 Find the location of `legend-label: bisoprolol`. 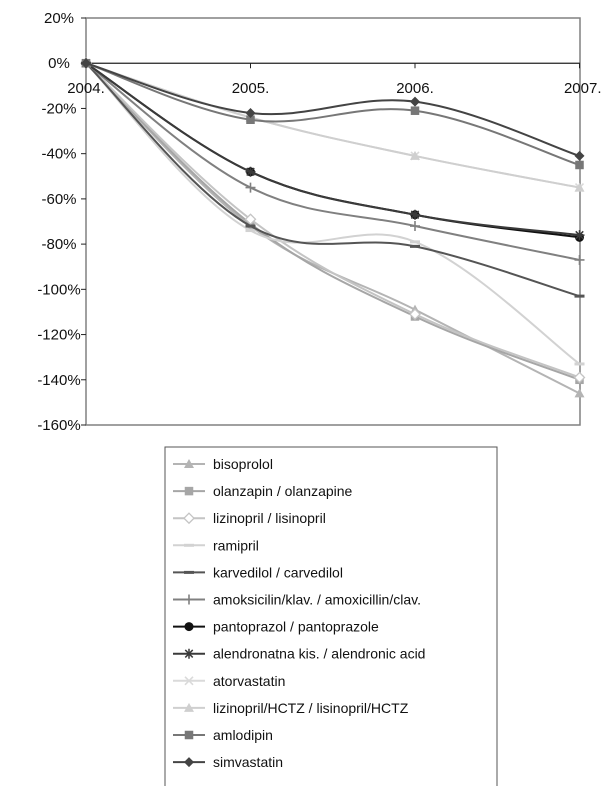

legend-label: bisoprolol is located at coordinates (243, 464).